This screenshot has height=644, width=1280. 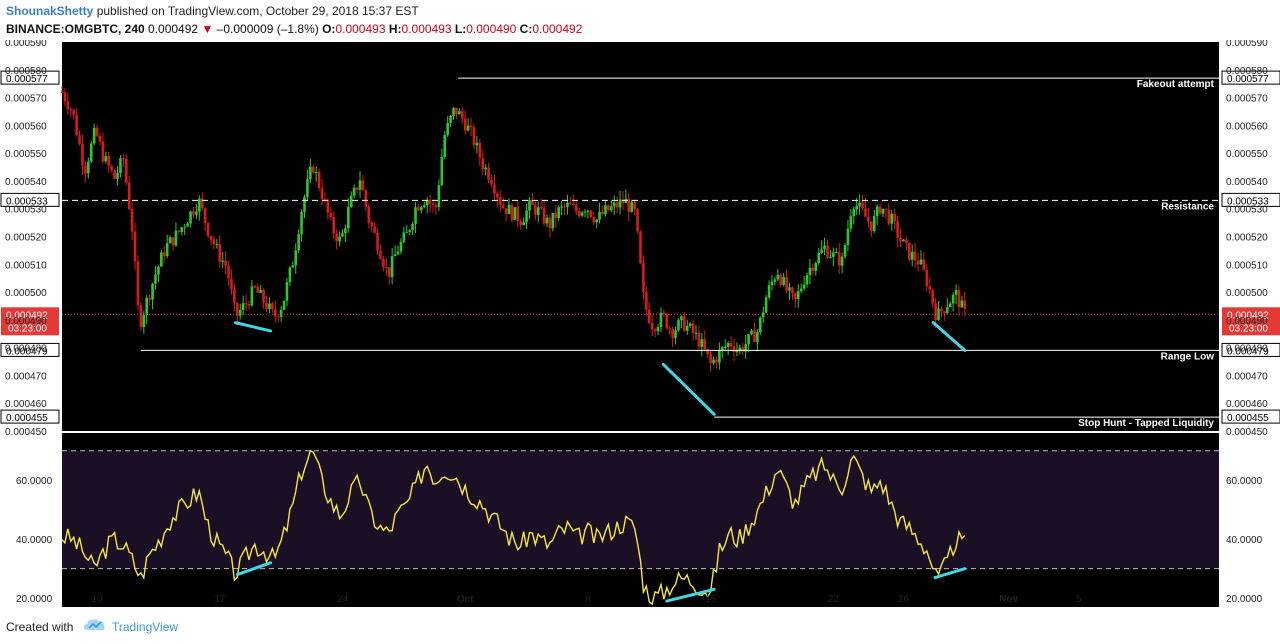 What do you see at coordinates (34, 481) in the screenshot?
I see `rsi-axis-tick-left: 60.0000` at bounding box center [34, 481].